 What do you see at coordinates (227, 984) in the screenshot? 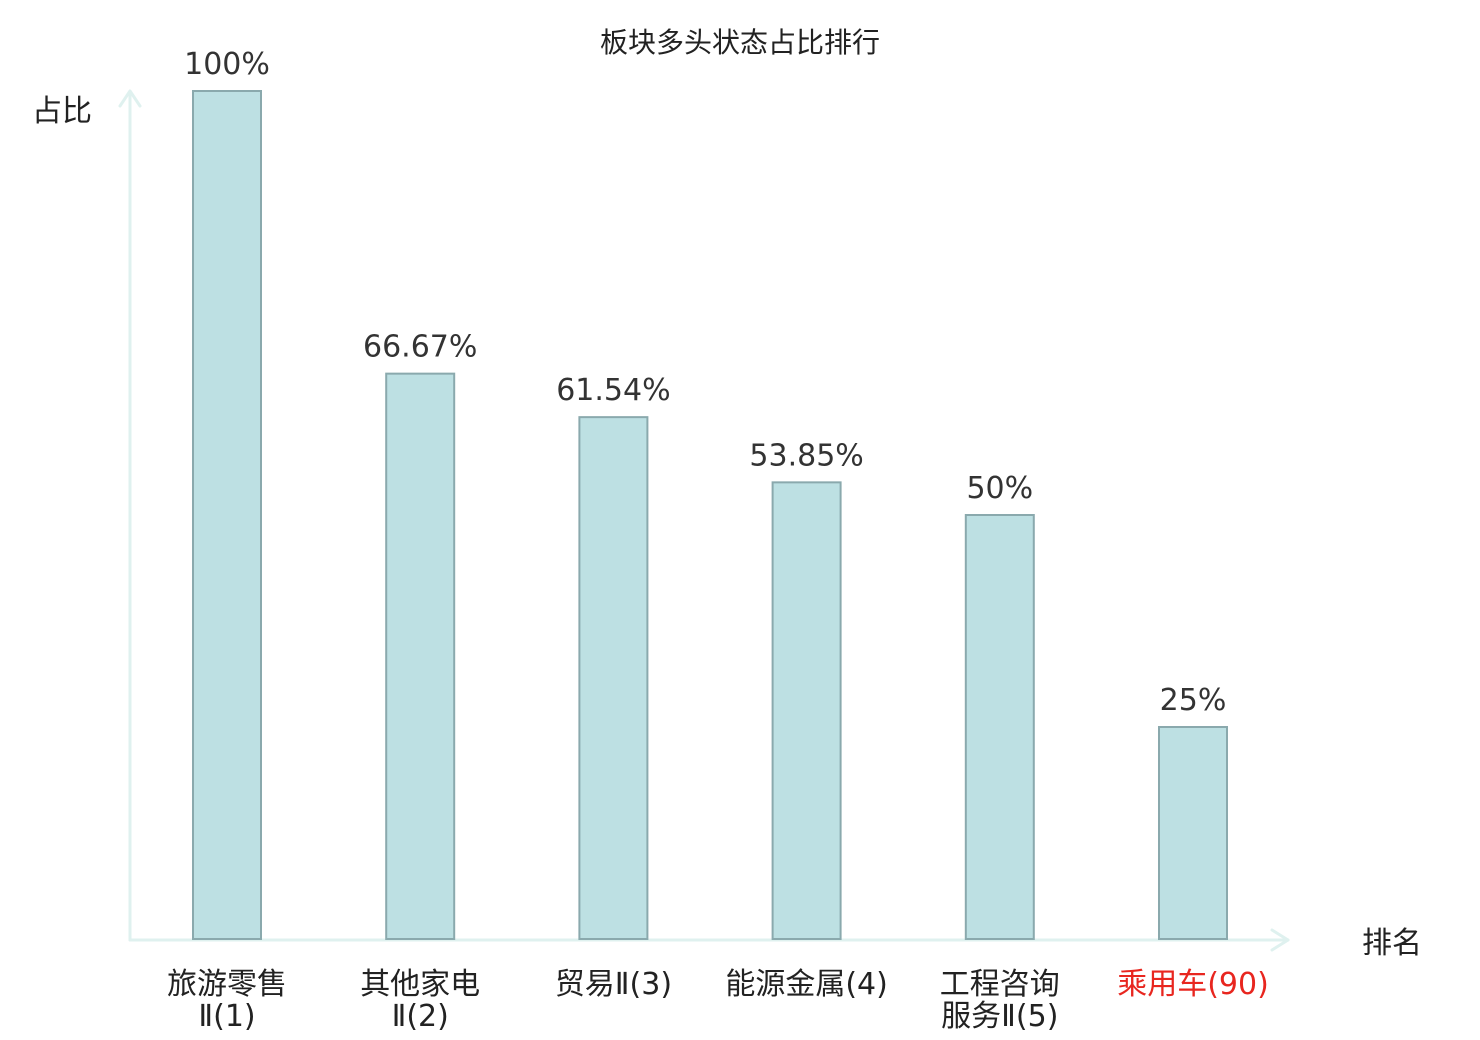
I see `category-label-line: 旅游零售` at bounding box center [227, 984].